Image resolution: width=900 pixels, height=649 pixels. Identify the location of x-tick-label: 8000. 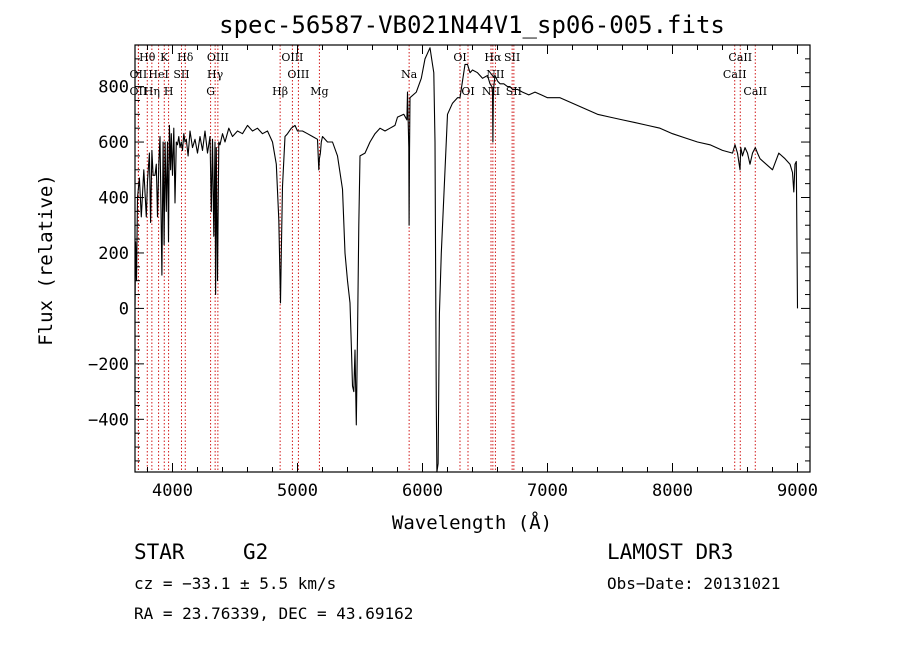
(672, 491).